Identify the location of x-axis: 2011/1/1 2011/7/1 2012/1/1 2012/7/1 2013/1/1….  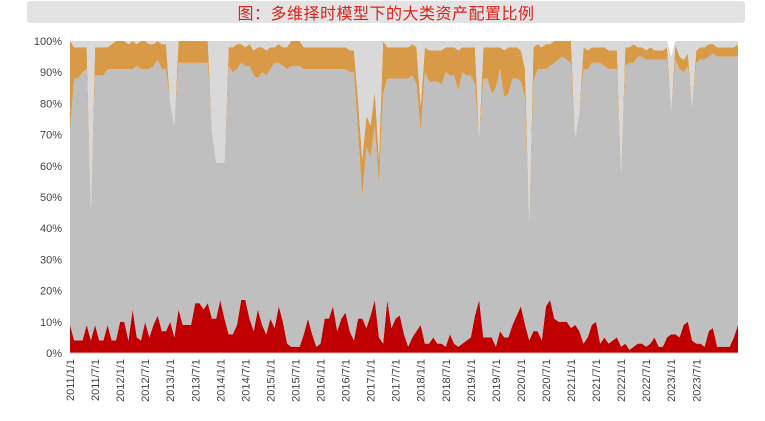
(401, 377).